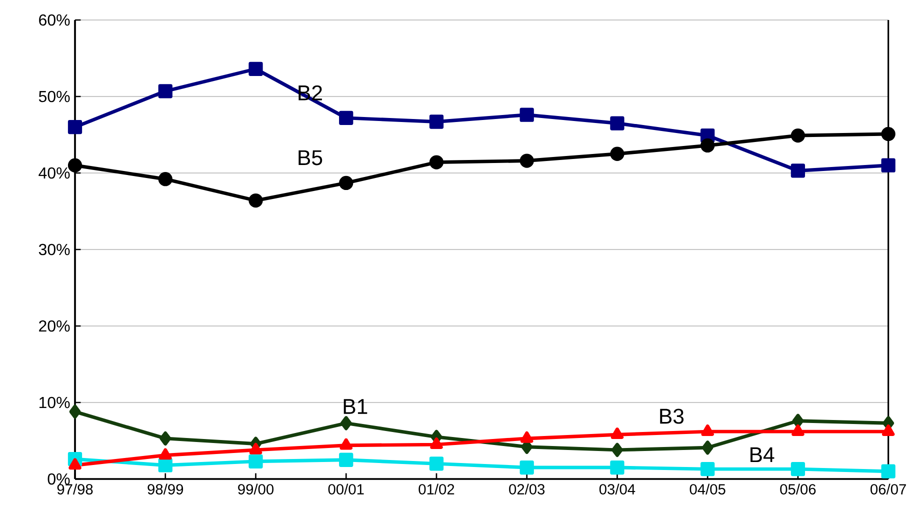 This screenshot has height=519, width=921. I want to click on x-tick-label: 00/01, so click(346, 489).